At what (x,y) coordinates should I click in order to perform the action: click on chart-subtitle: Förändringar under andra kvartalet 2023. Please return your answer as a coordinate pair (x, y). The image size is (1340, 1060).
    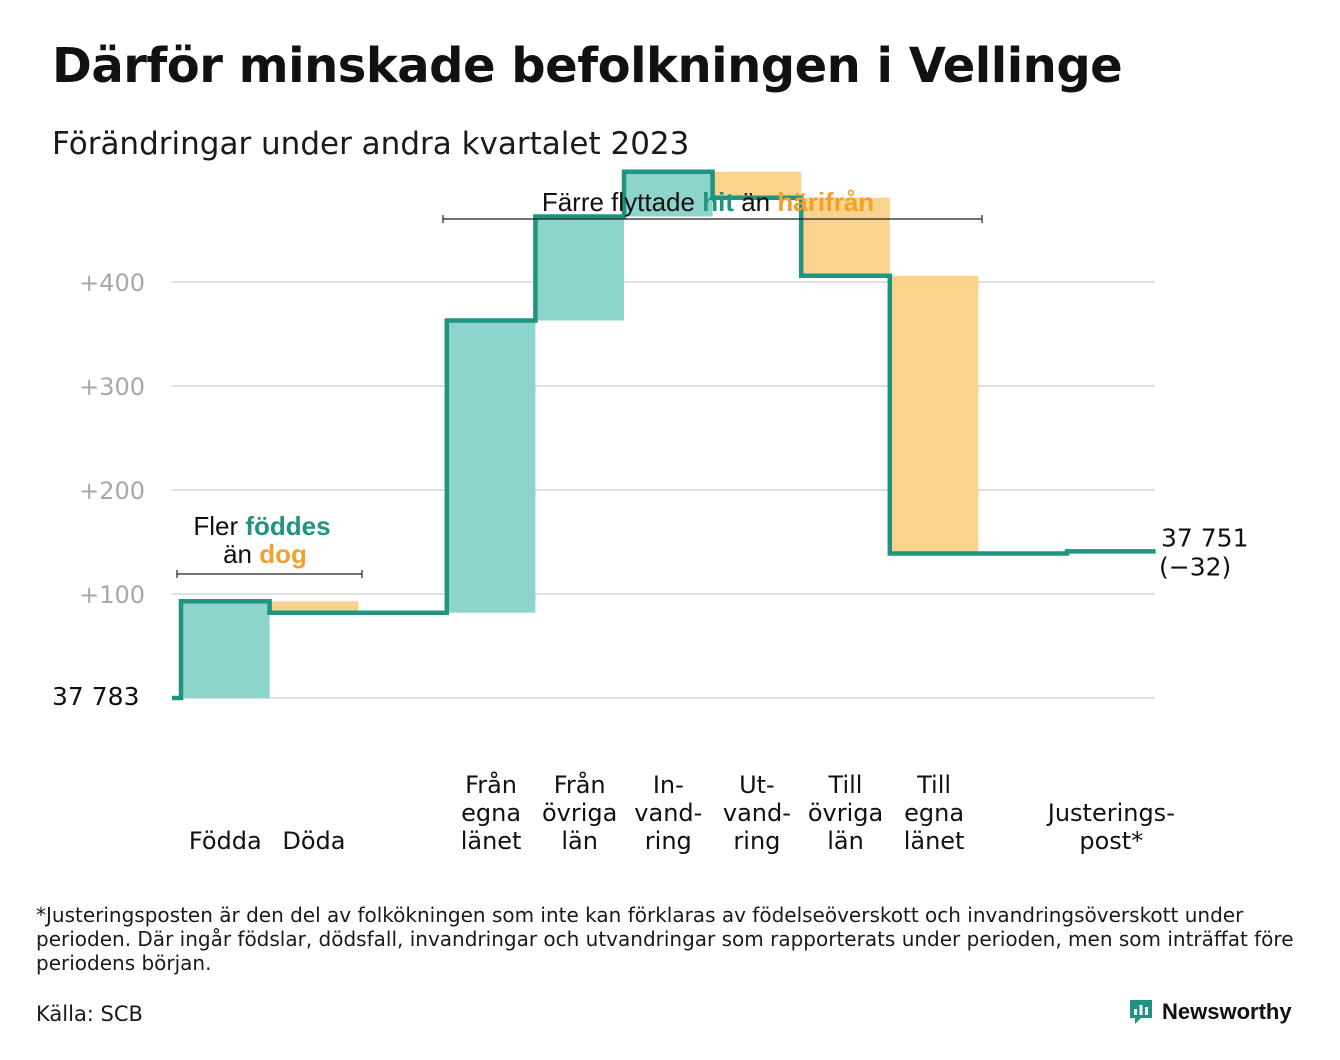
    Looking at the image, I should click on (371, 144).